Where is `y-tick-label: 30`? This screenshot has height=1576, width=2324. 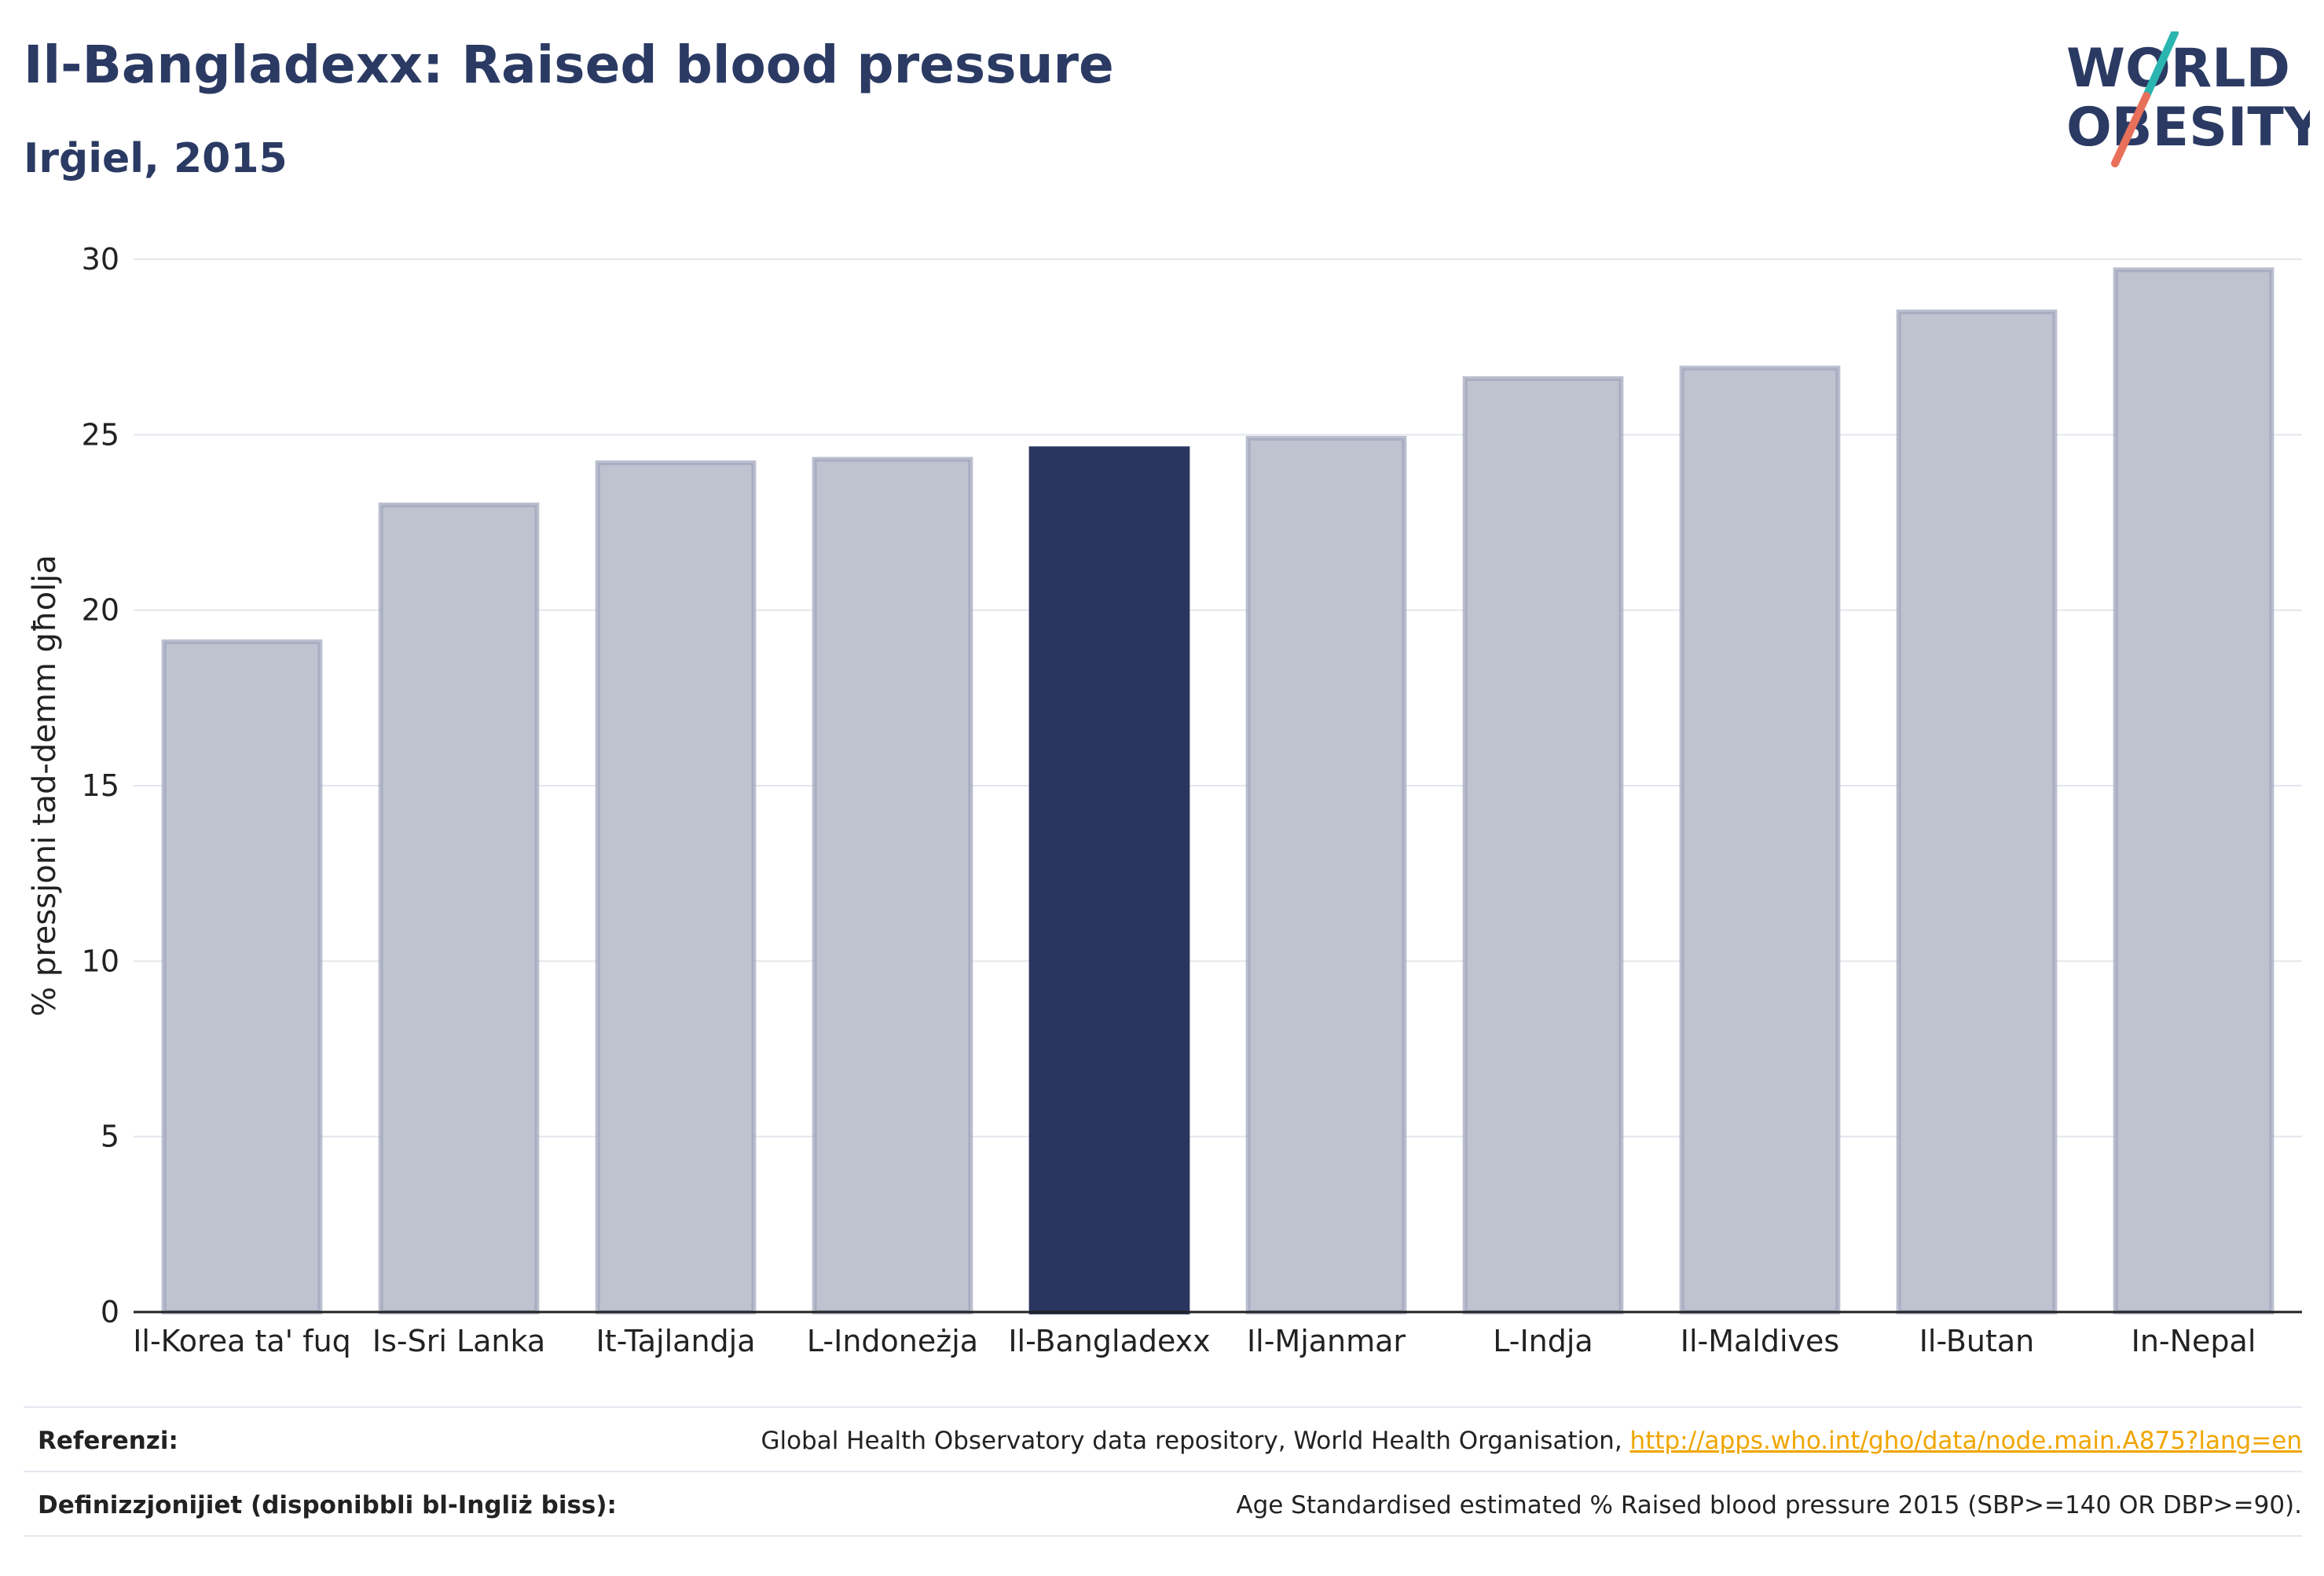
y-tick-label: 30 is located at coordinates (100, 259).